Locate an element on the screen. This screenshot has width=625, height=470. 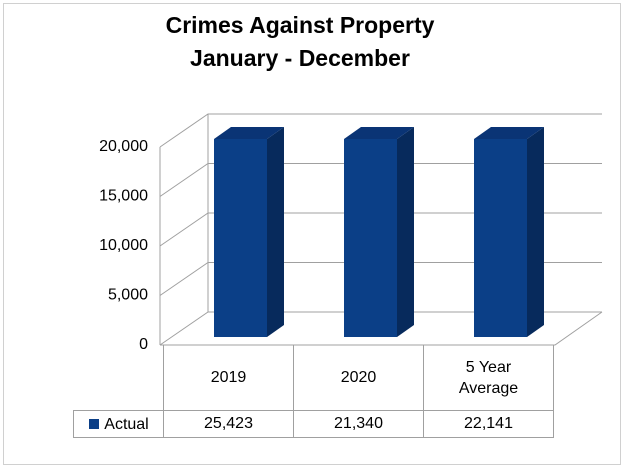
table-value: 25,423 is located at coordinates (228, 424).